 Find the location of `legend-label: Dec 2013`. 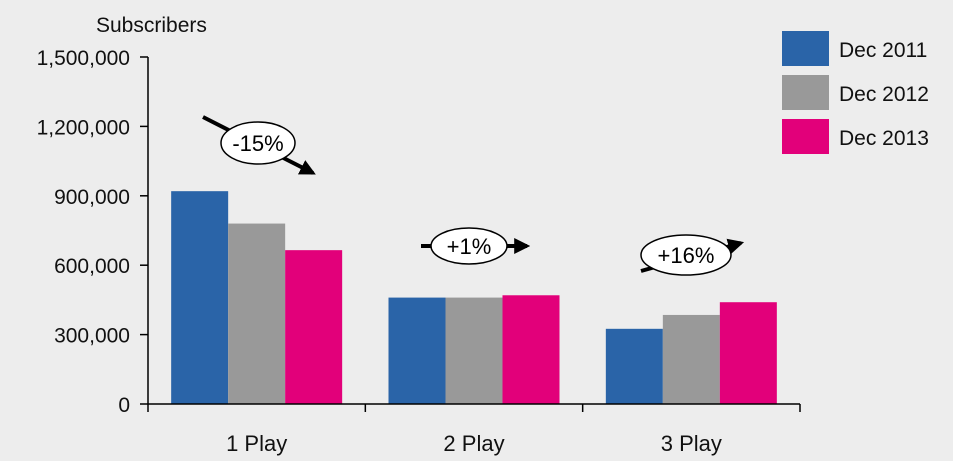

legend-label: Dec 2013 is located at coordinates (884, 138).